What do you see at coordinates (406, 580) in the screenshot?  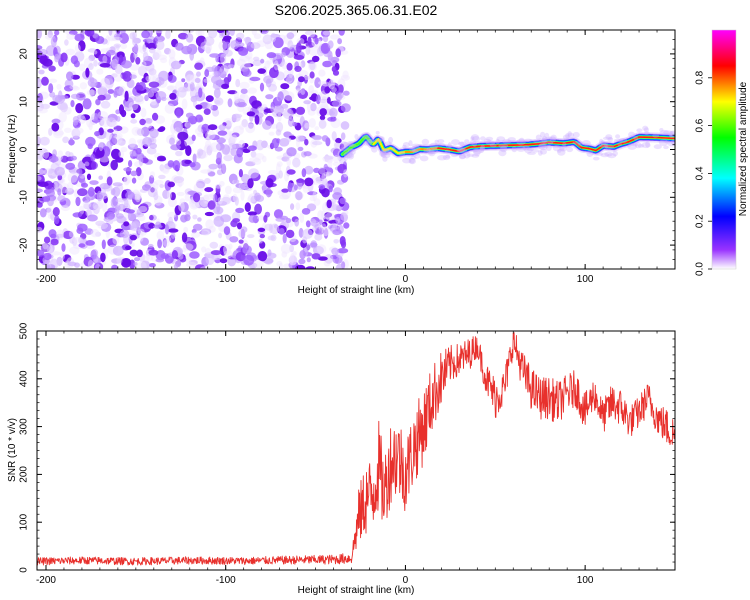 I see `snr-x-tick-label: 0` at bounding box center [406, 580].